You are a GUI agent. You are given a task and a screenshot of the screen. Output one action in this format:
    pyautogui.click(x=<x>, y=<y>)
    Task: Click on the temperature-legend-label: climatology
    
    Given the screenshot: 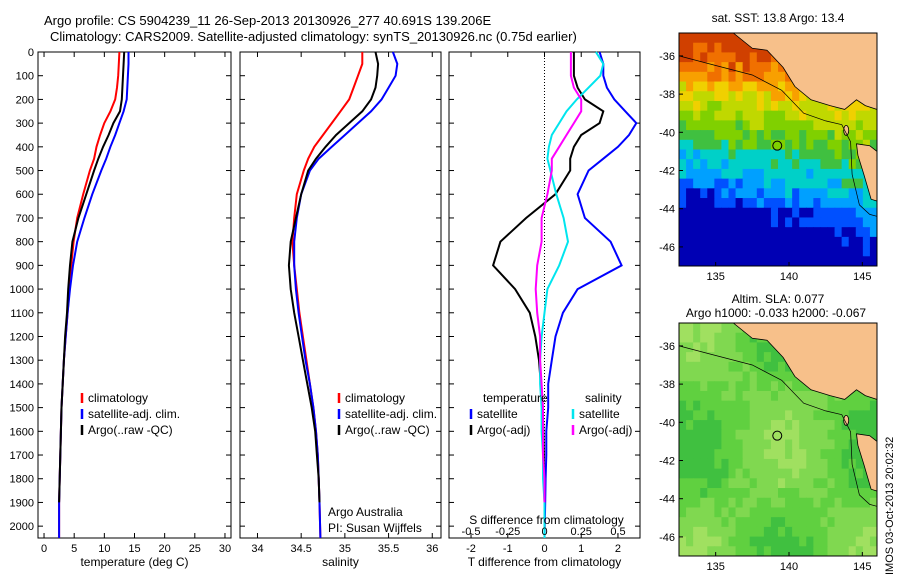 What is the action you would take?
    pyautogui.click(x=118, y=398)
    